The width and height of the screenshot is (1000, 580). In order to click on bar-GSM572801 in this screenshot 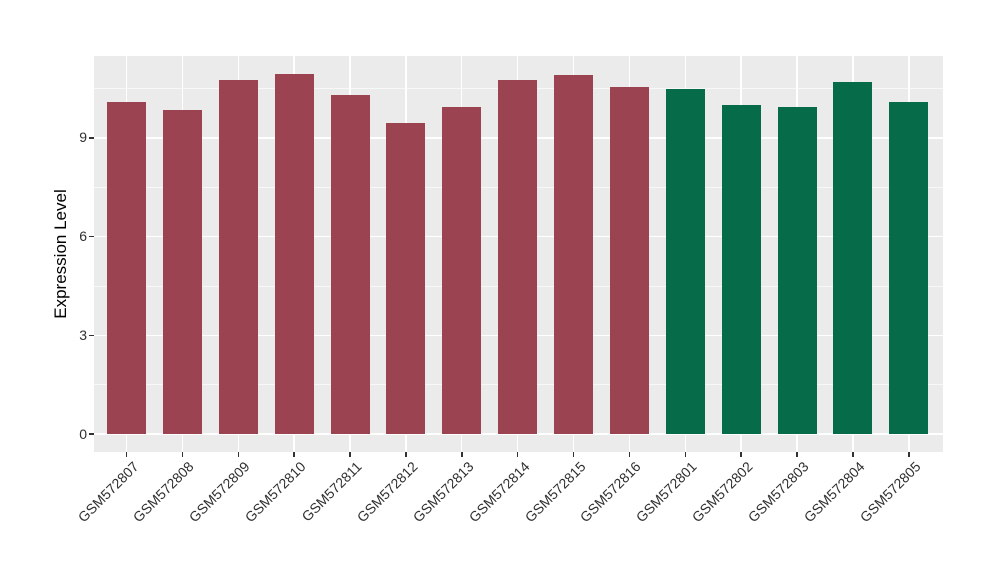, I will do `click(685, 261)`.